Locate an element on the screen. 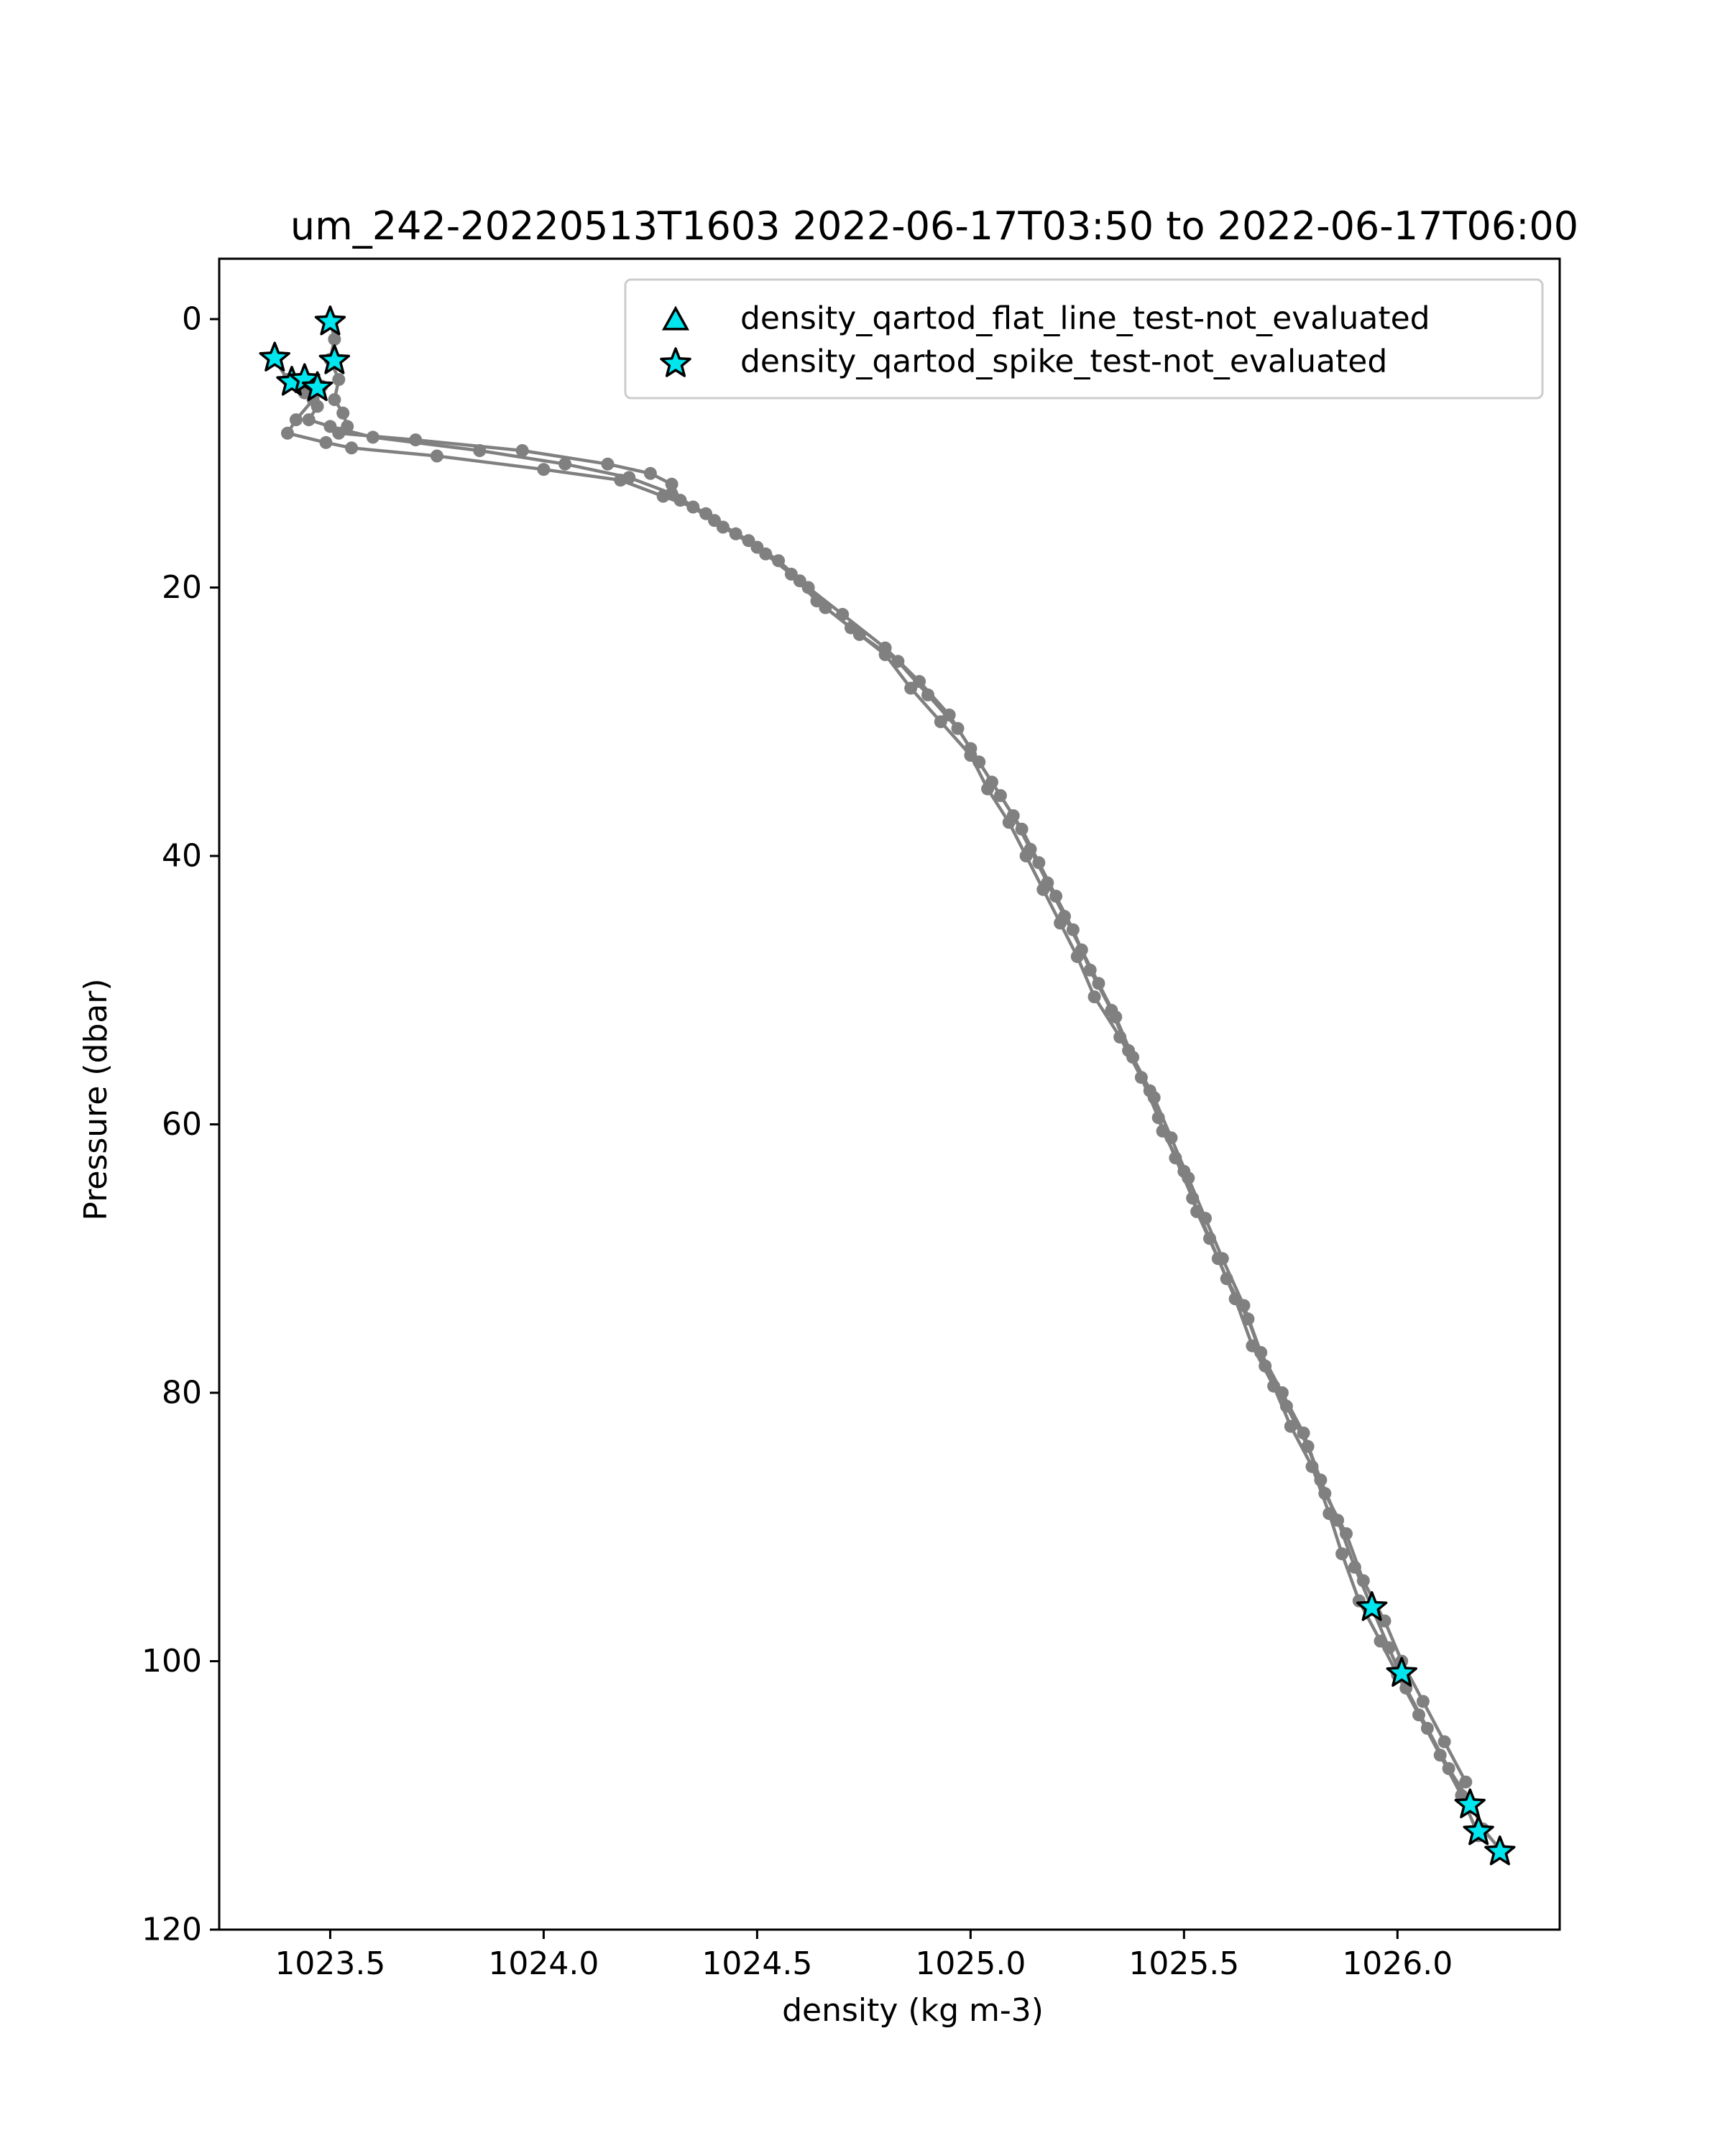 The height and width of the screenshot is (2156, 1725). y-tick-label: 20 is located at coordinates (182, 587).